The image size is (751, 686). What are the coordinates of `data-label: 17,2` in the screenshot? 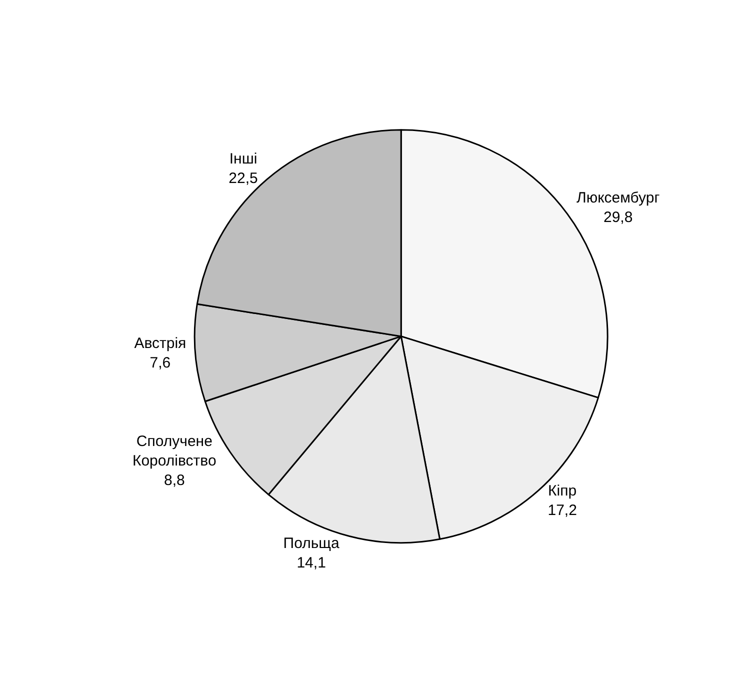 It's located at (562, 510).